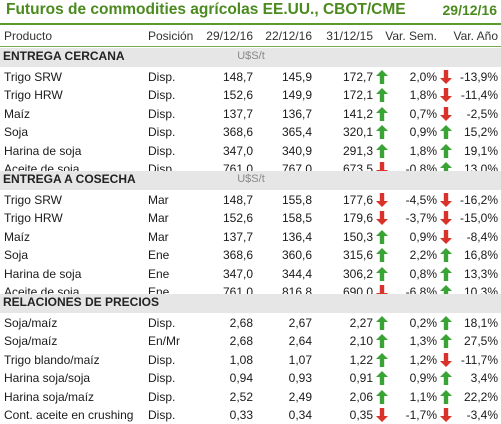 The height and width of the screenshot is (424, 501). Describe the element at coordinates (300, 341) in the screenshot. I see `price-prev-week: 2,64` at that location.